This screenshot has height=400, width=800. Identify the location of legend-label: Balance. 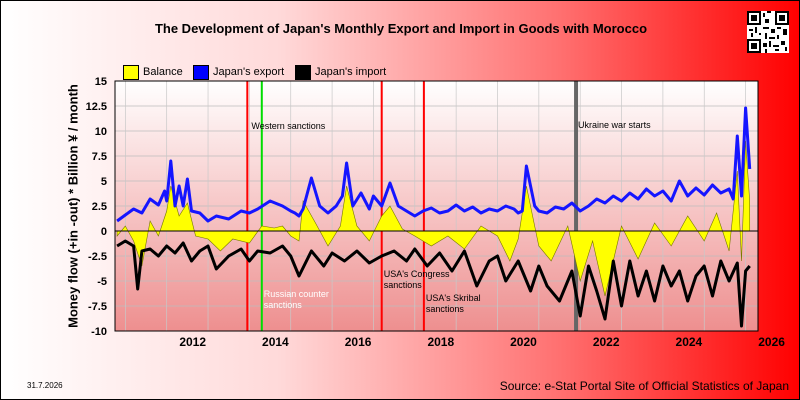
(163, 72).